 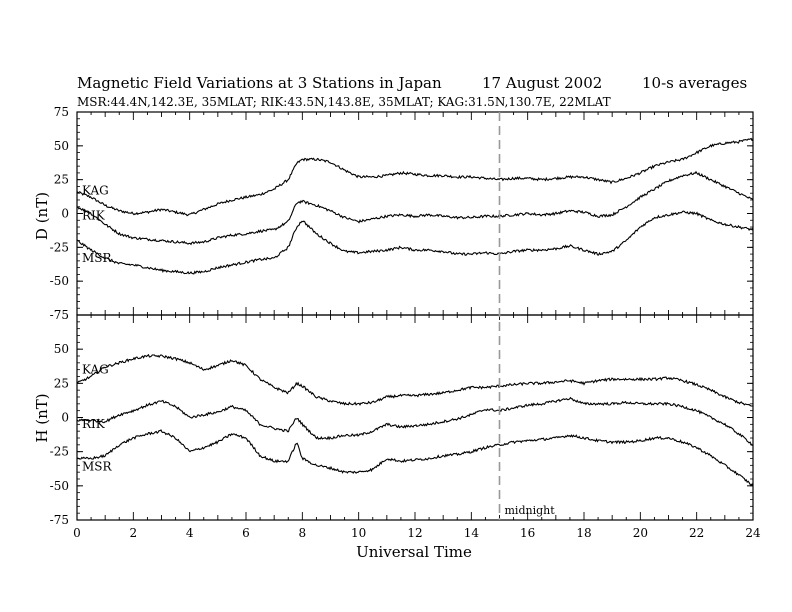 What do you see at coordinates (59, 486) in the screenshot?
I see `h-ytick-label: -50` at bounding box center [59, 486].